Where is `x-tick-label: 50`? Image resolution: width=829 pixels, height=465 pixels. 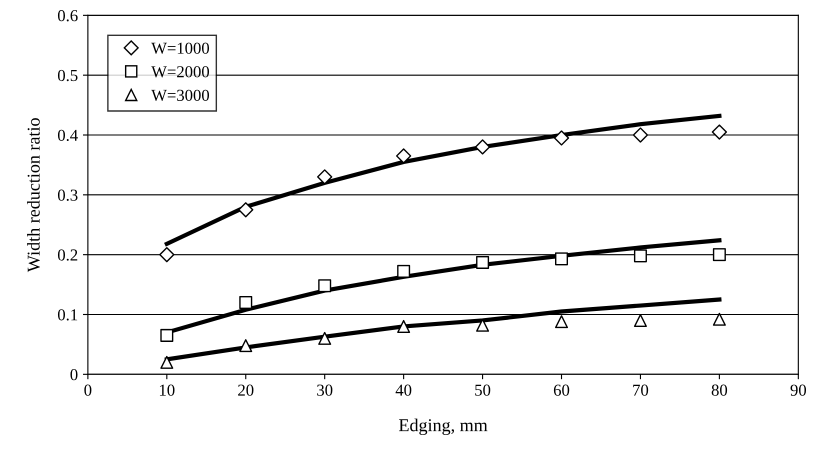
x-tick-label: 50 is located at coordinates (482, 390).